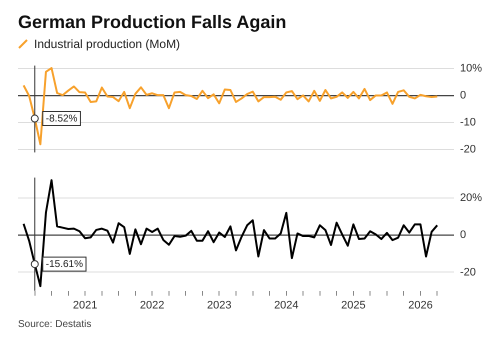  What do you see at coordinates (468, 122) in the screenshot?
I see `y-tick-label: -10` at bounding box center [468, 122].